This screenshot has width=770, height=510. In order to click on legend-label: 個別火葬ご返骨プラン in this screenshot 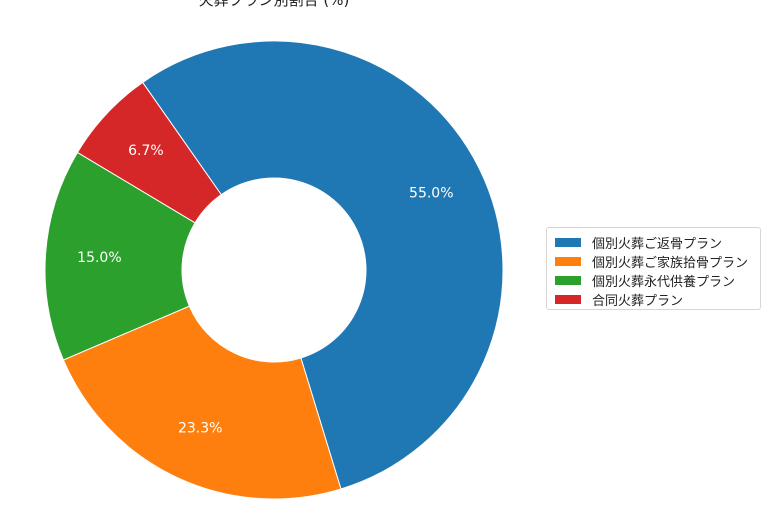, I will do `click(657, 244)`.